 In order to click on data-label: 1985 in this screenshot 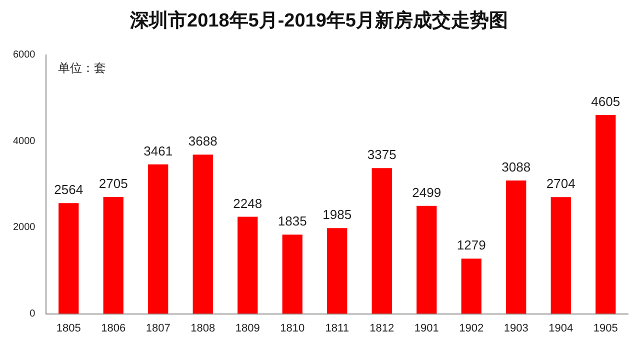, I will do `click(337, 214)`.